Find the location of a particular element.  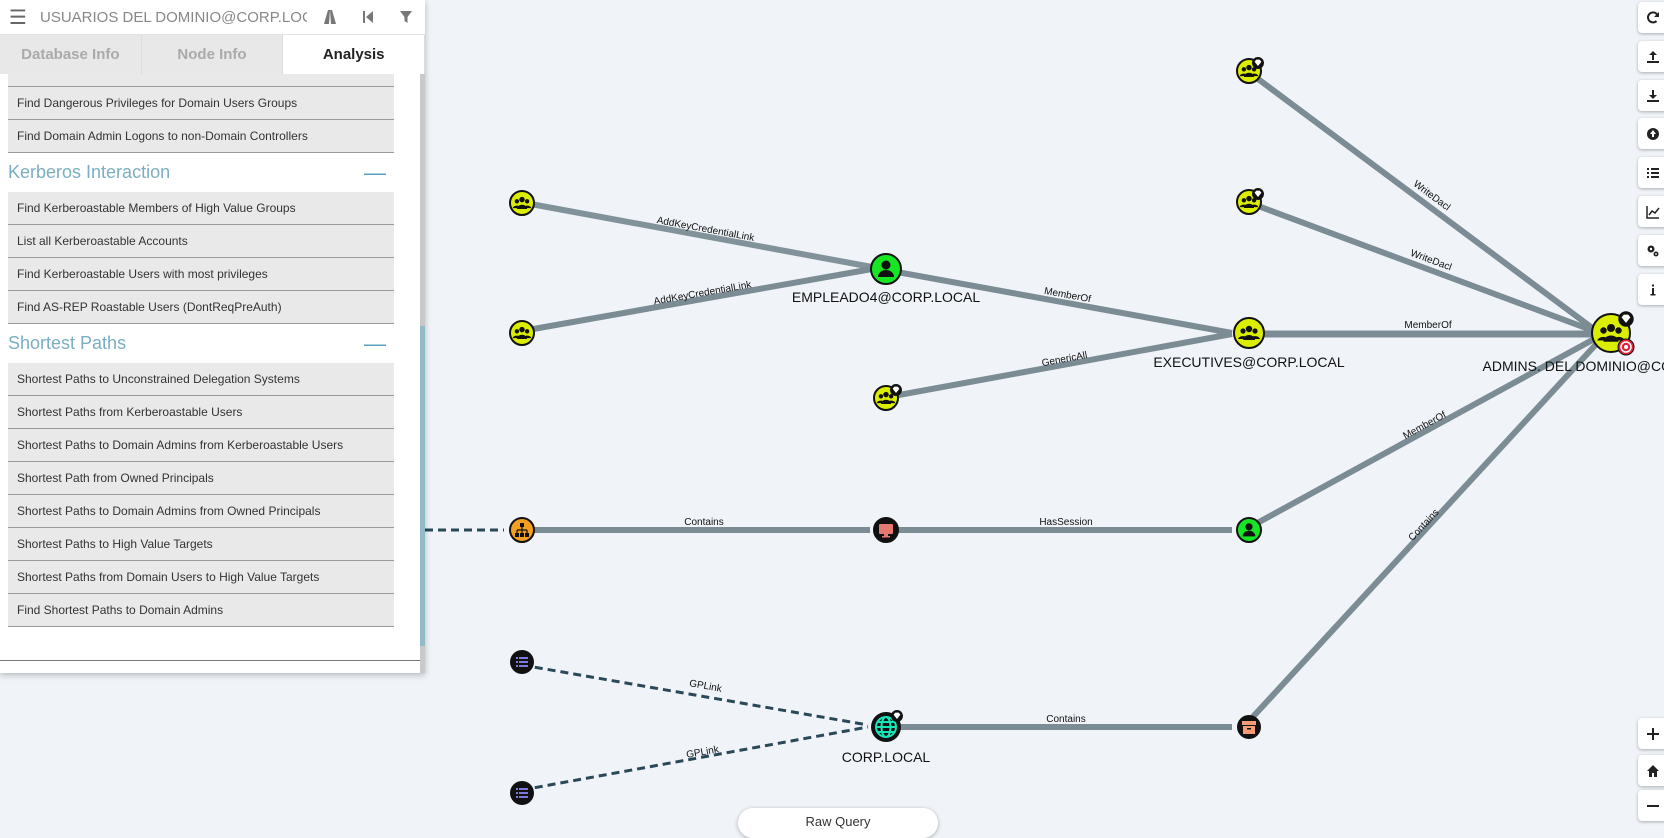

query-item: Find Shortest Paths to Domain Admins is located at coordinates (201, 610).